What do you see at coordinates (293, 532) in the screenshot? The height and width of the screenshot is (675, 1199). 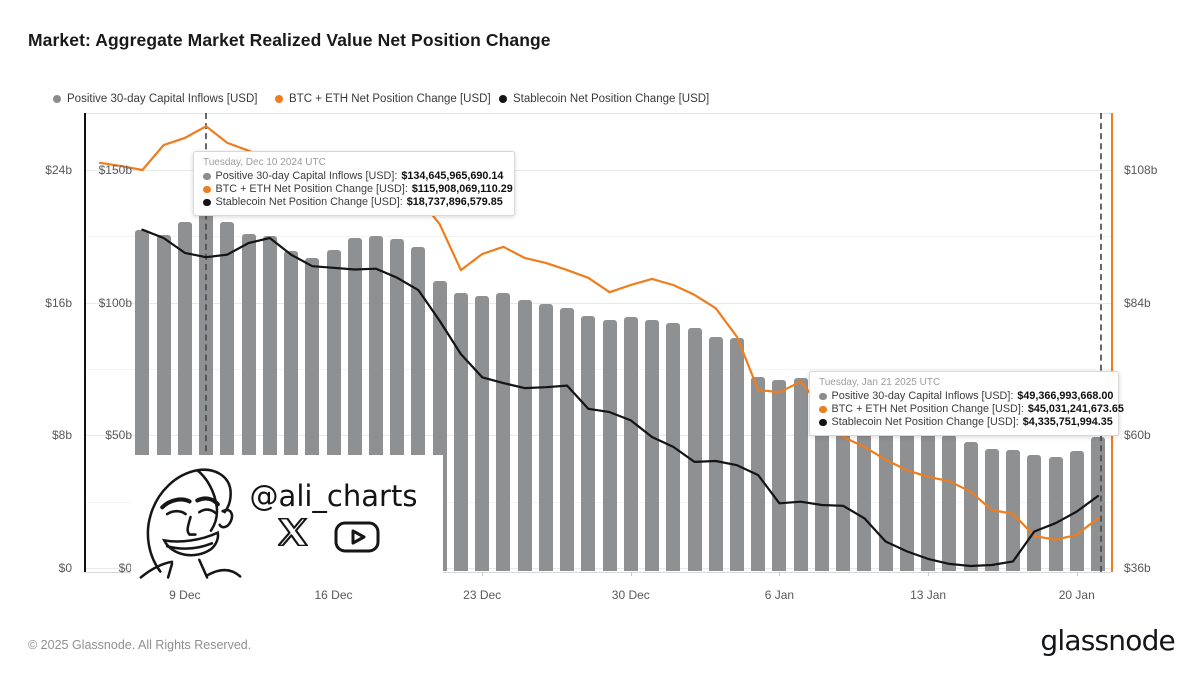 I see `x-twitter-logo-icon` at bounding box center [293, 532].